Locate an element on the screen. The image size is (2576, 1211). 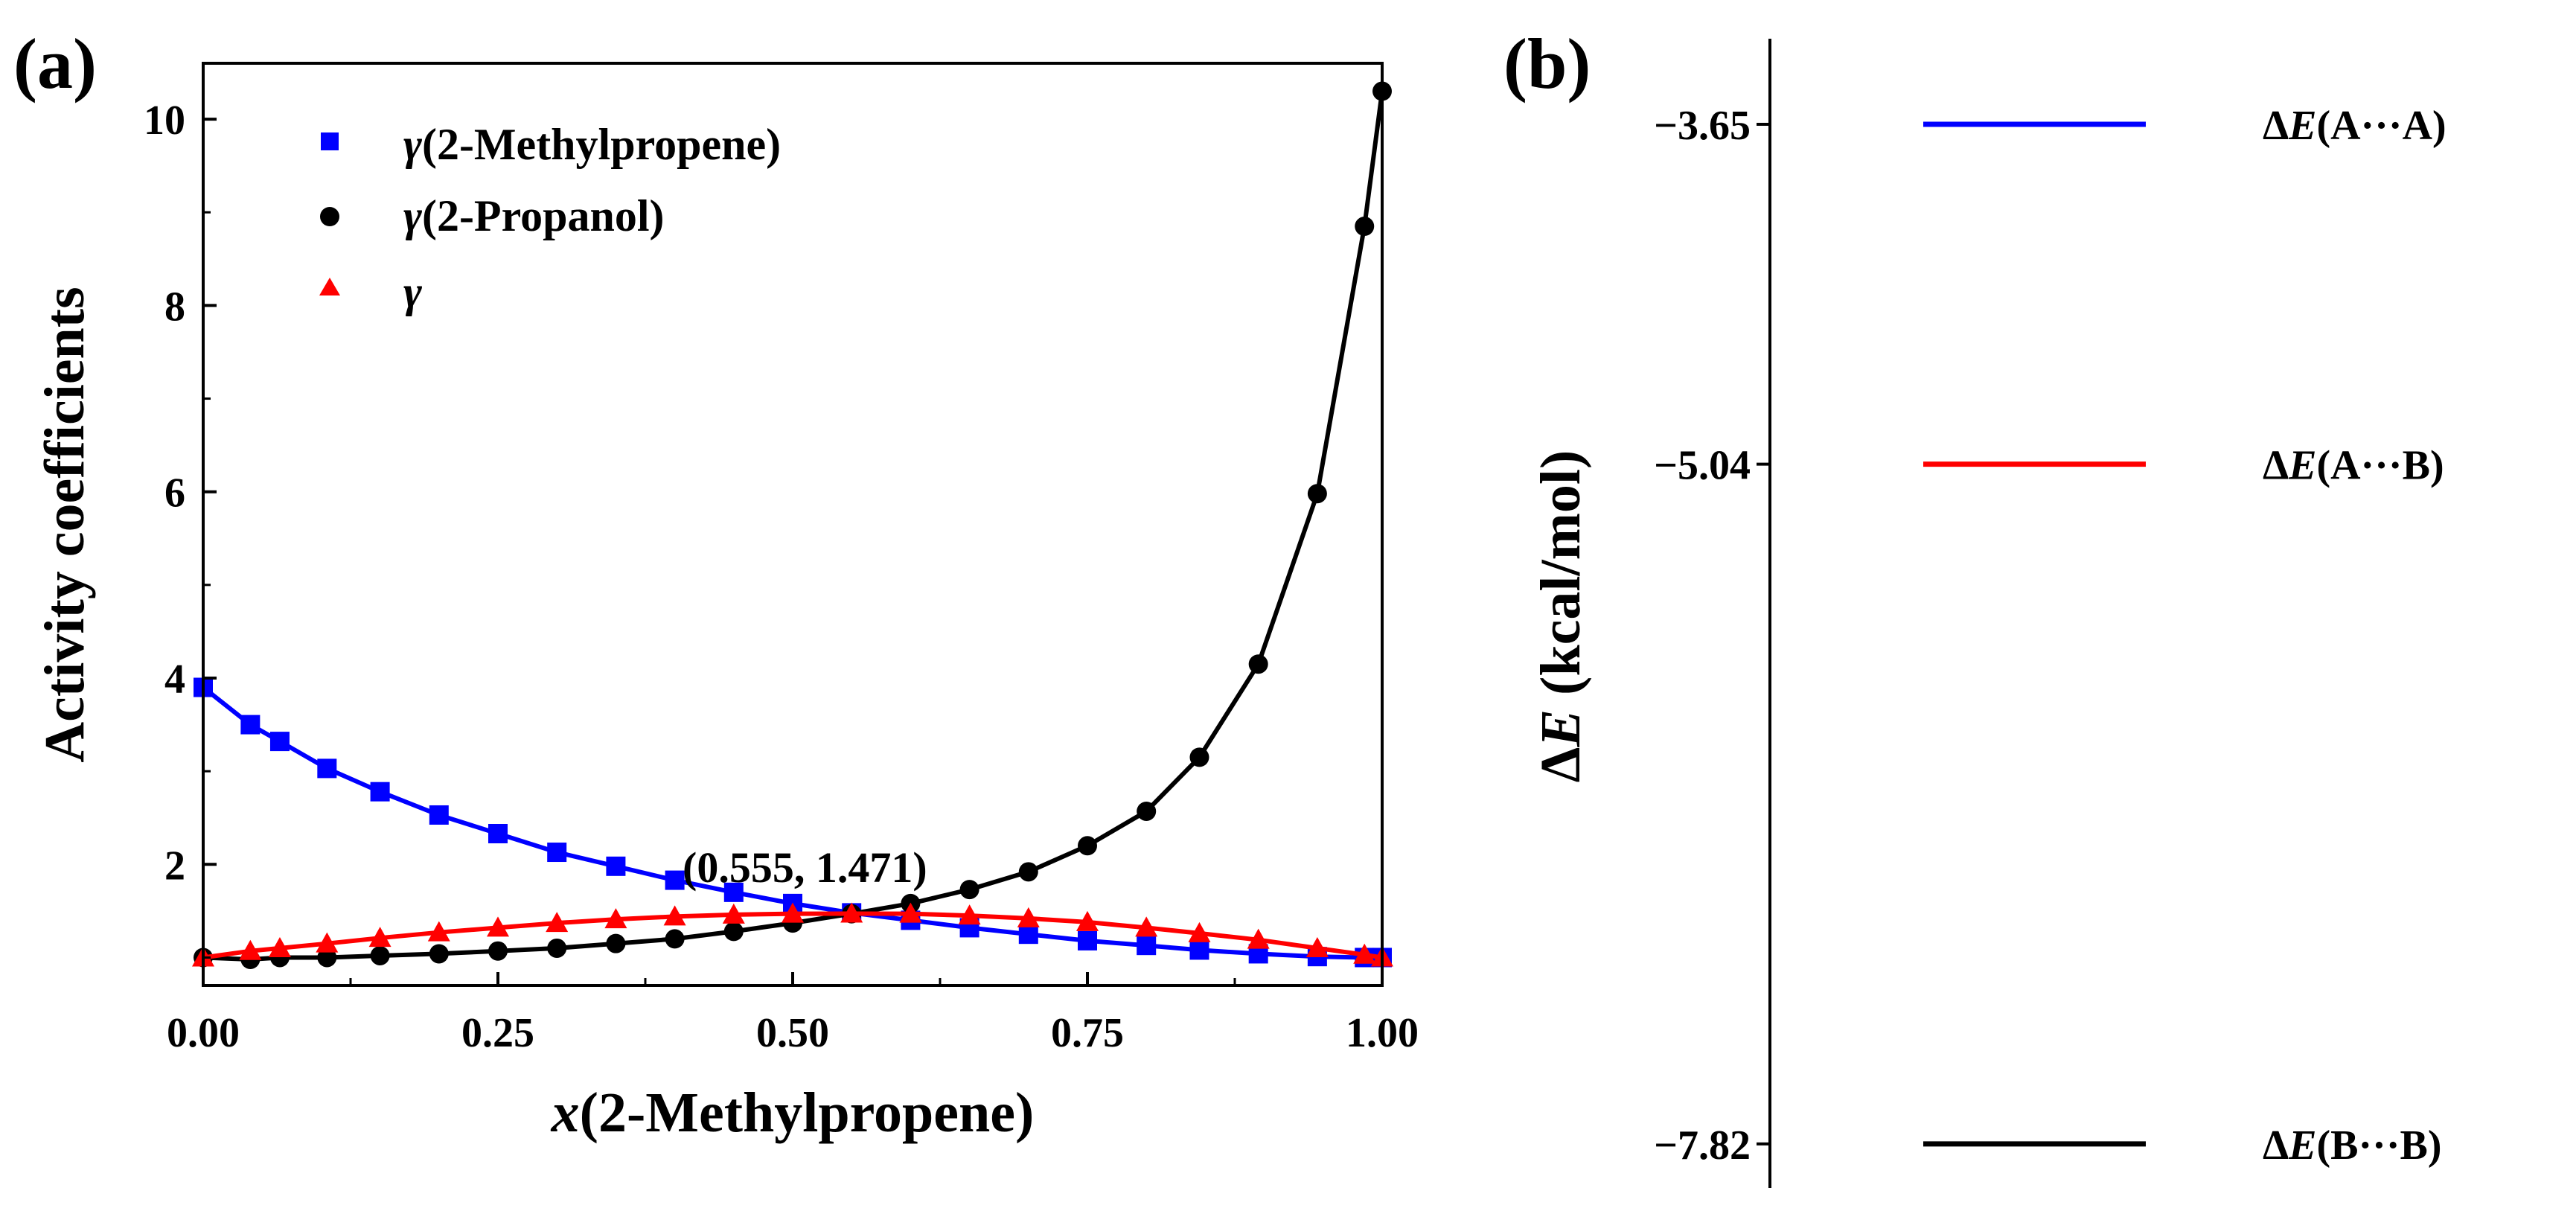
y-tick-label: 10 is located at coordinates (164, 121).